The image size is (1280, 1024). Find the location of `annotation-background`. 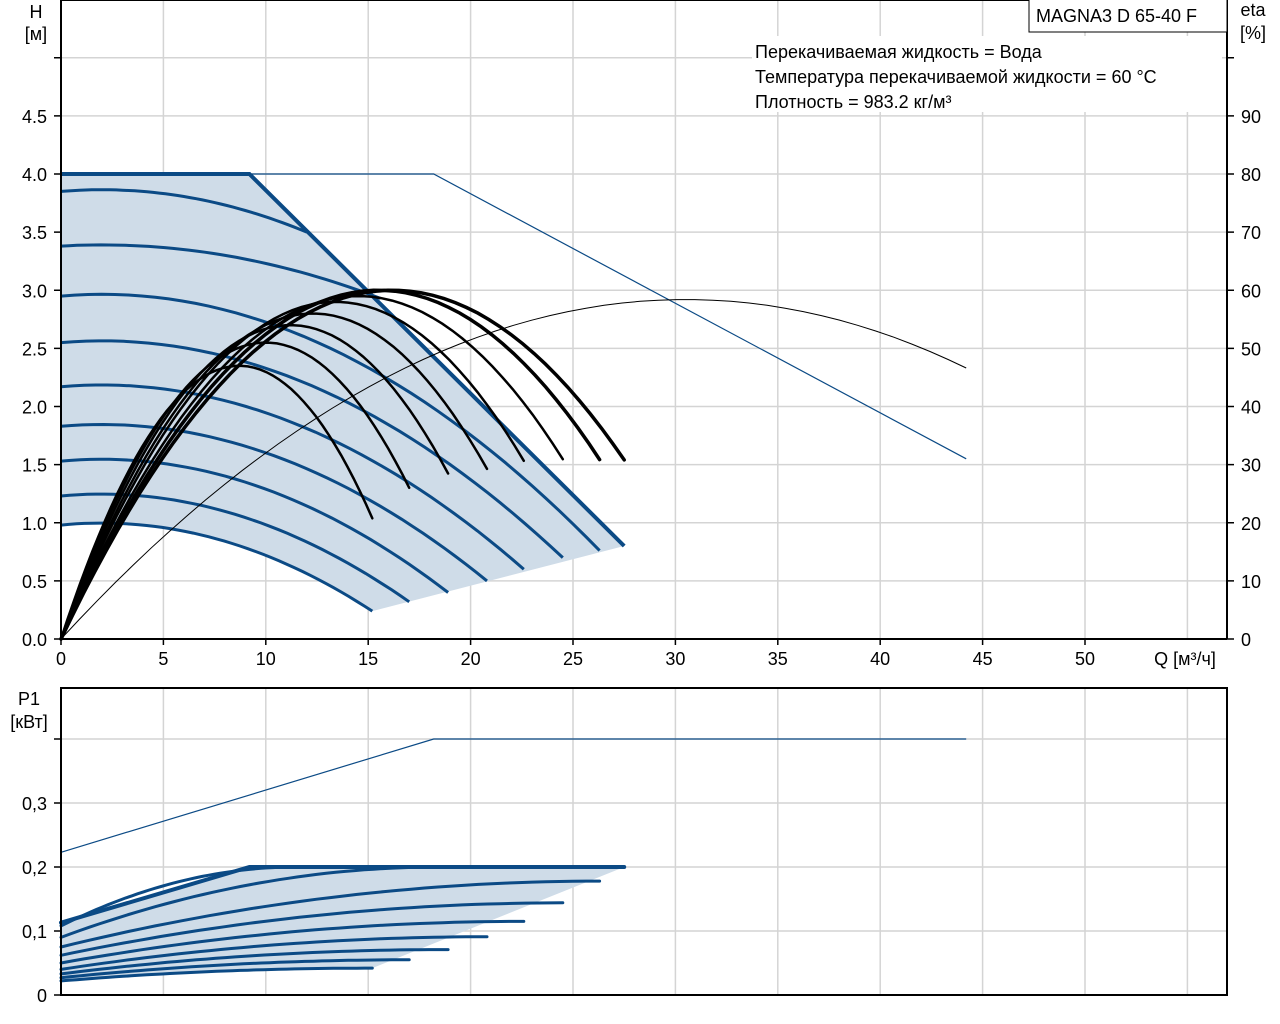

annotation-background is located at coordinates (987, 74).